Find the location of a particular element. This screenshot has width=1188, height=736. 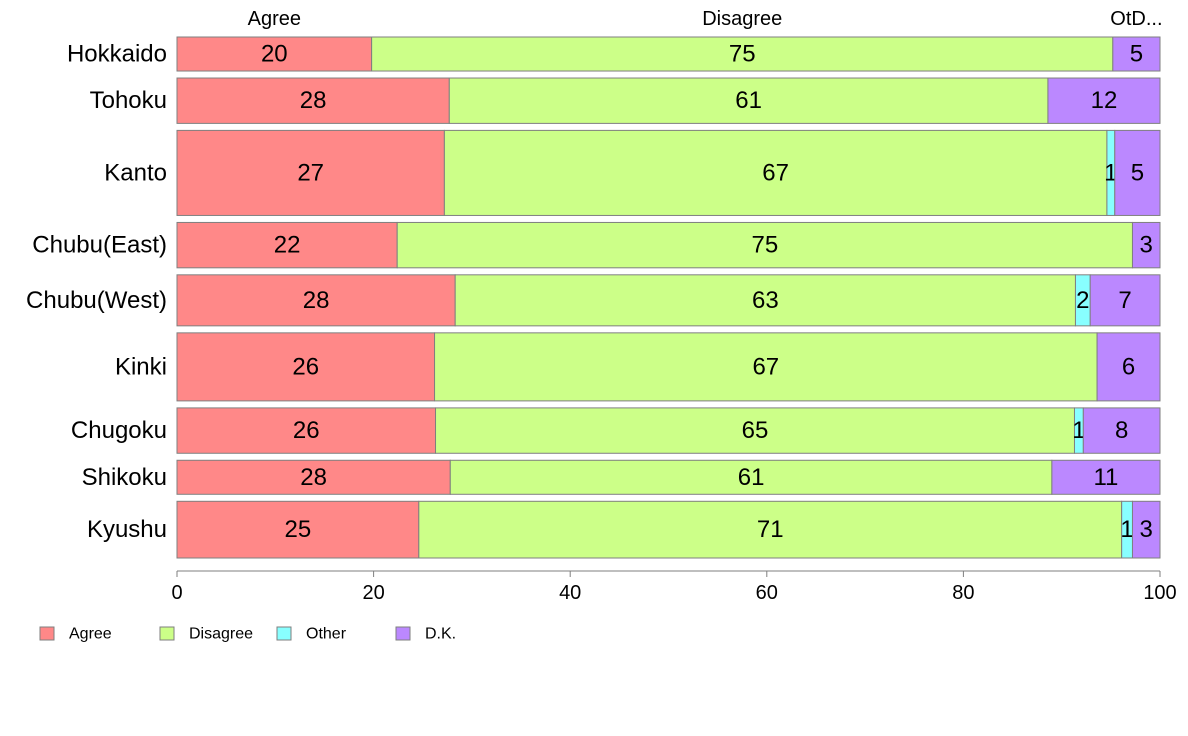

legend-item-disagree: Disagree is located at coordinates (206, 634).